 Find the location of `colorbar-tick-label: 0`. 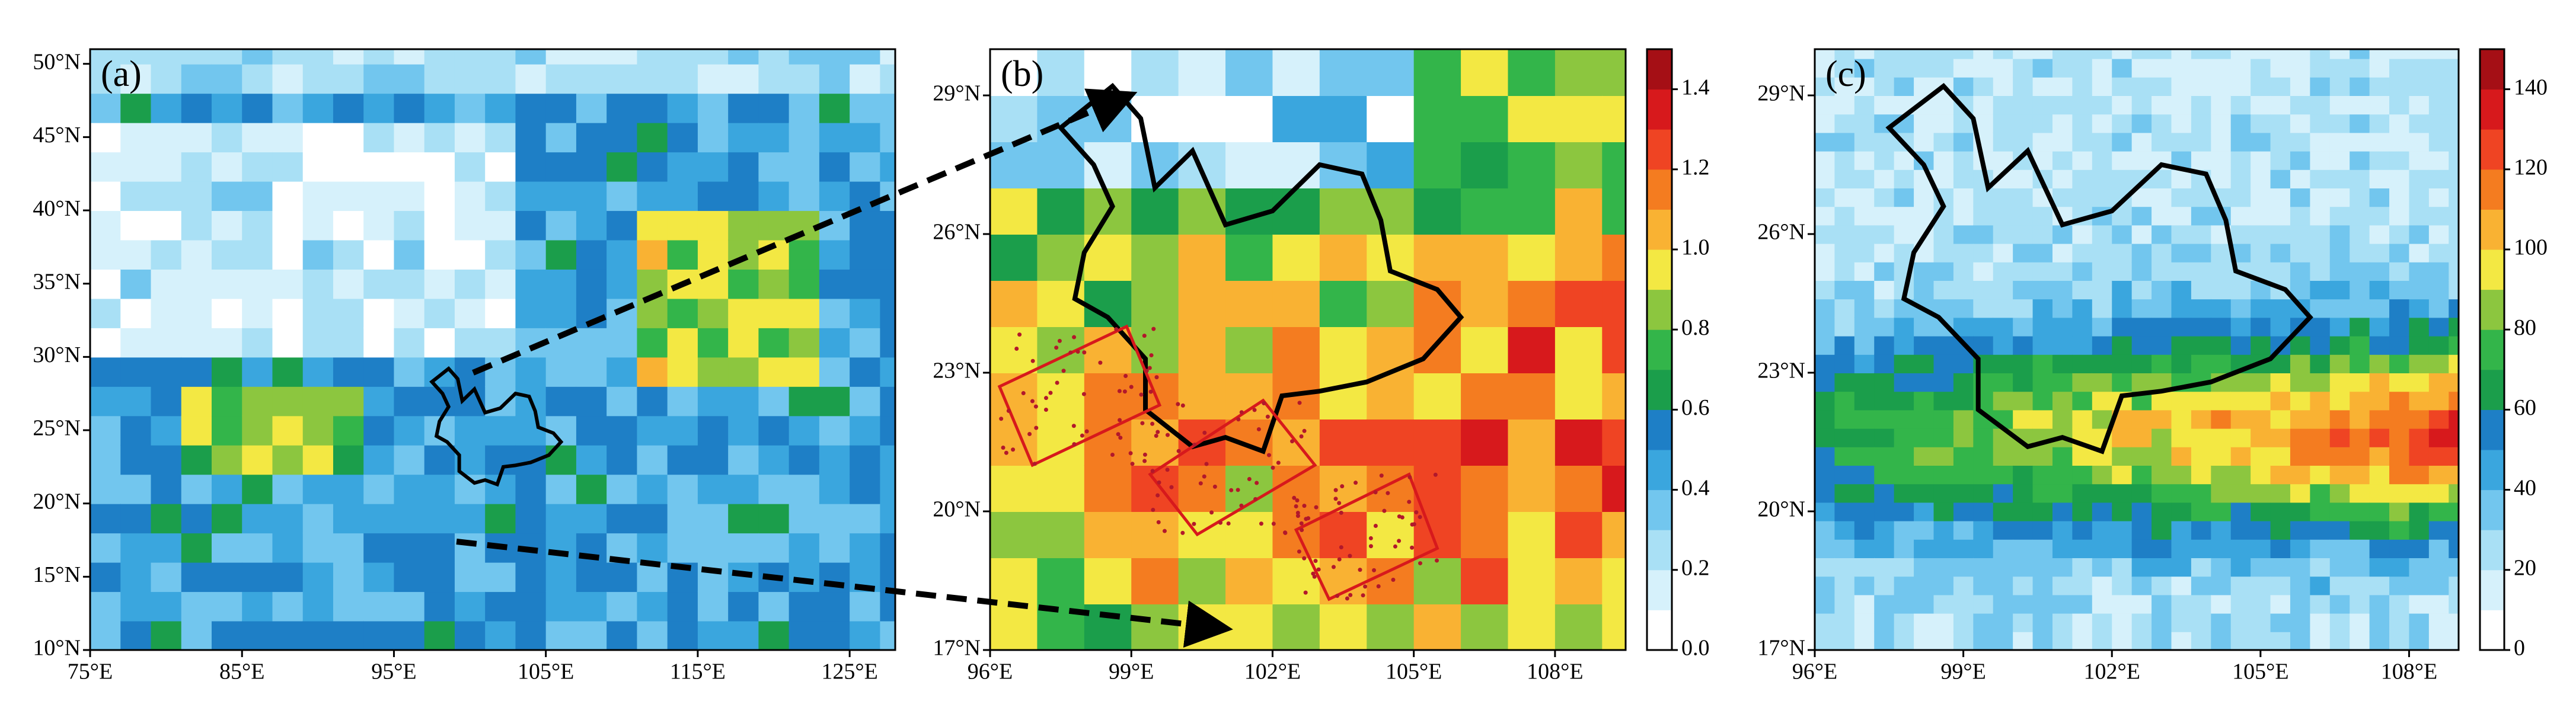

colorbar-tick-label: 0 is located at coordinates (2519, 648).